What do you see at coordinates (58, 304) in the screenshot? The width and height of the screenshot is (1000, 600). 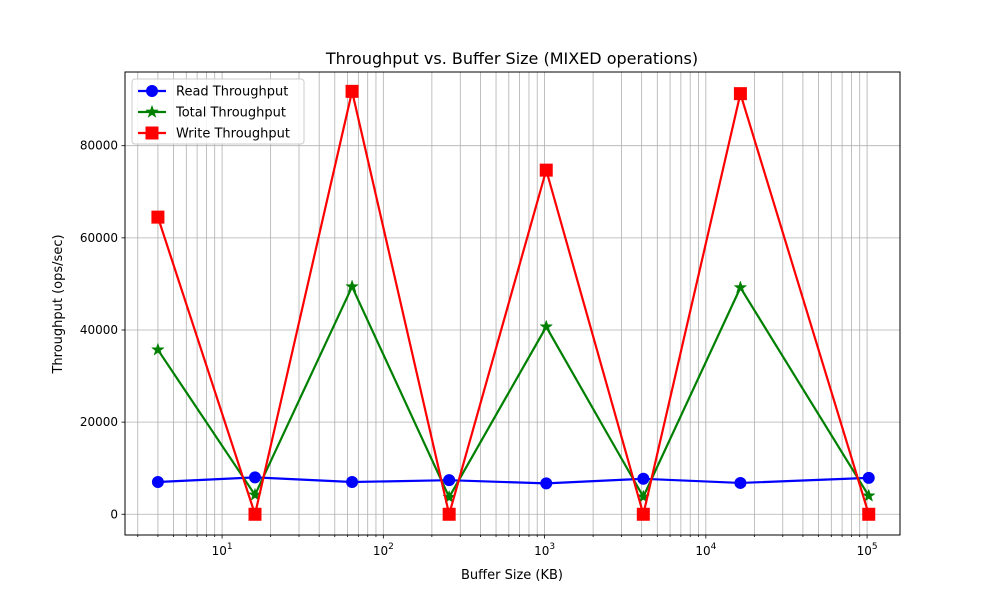 I see `y-axis-label: Throughput (ops/sec)` at bounding box center [58, 304].